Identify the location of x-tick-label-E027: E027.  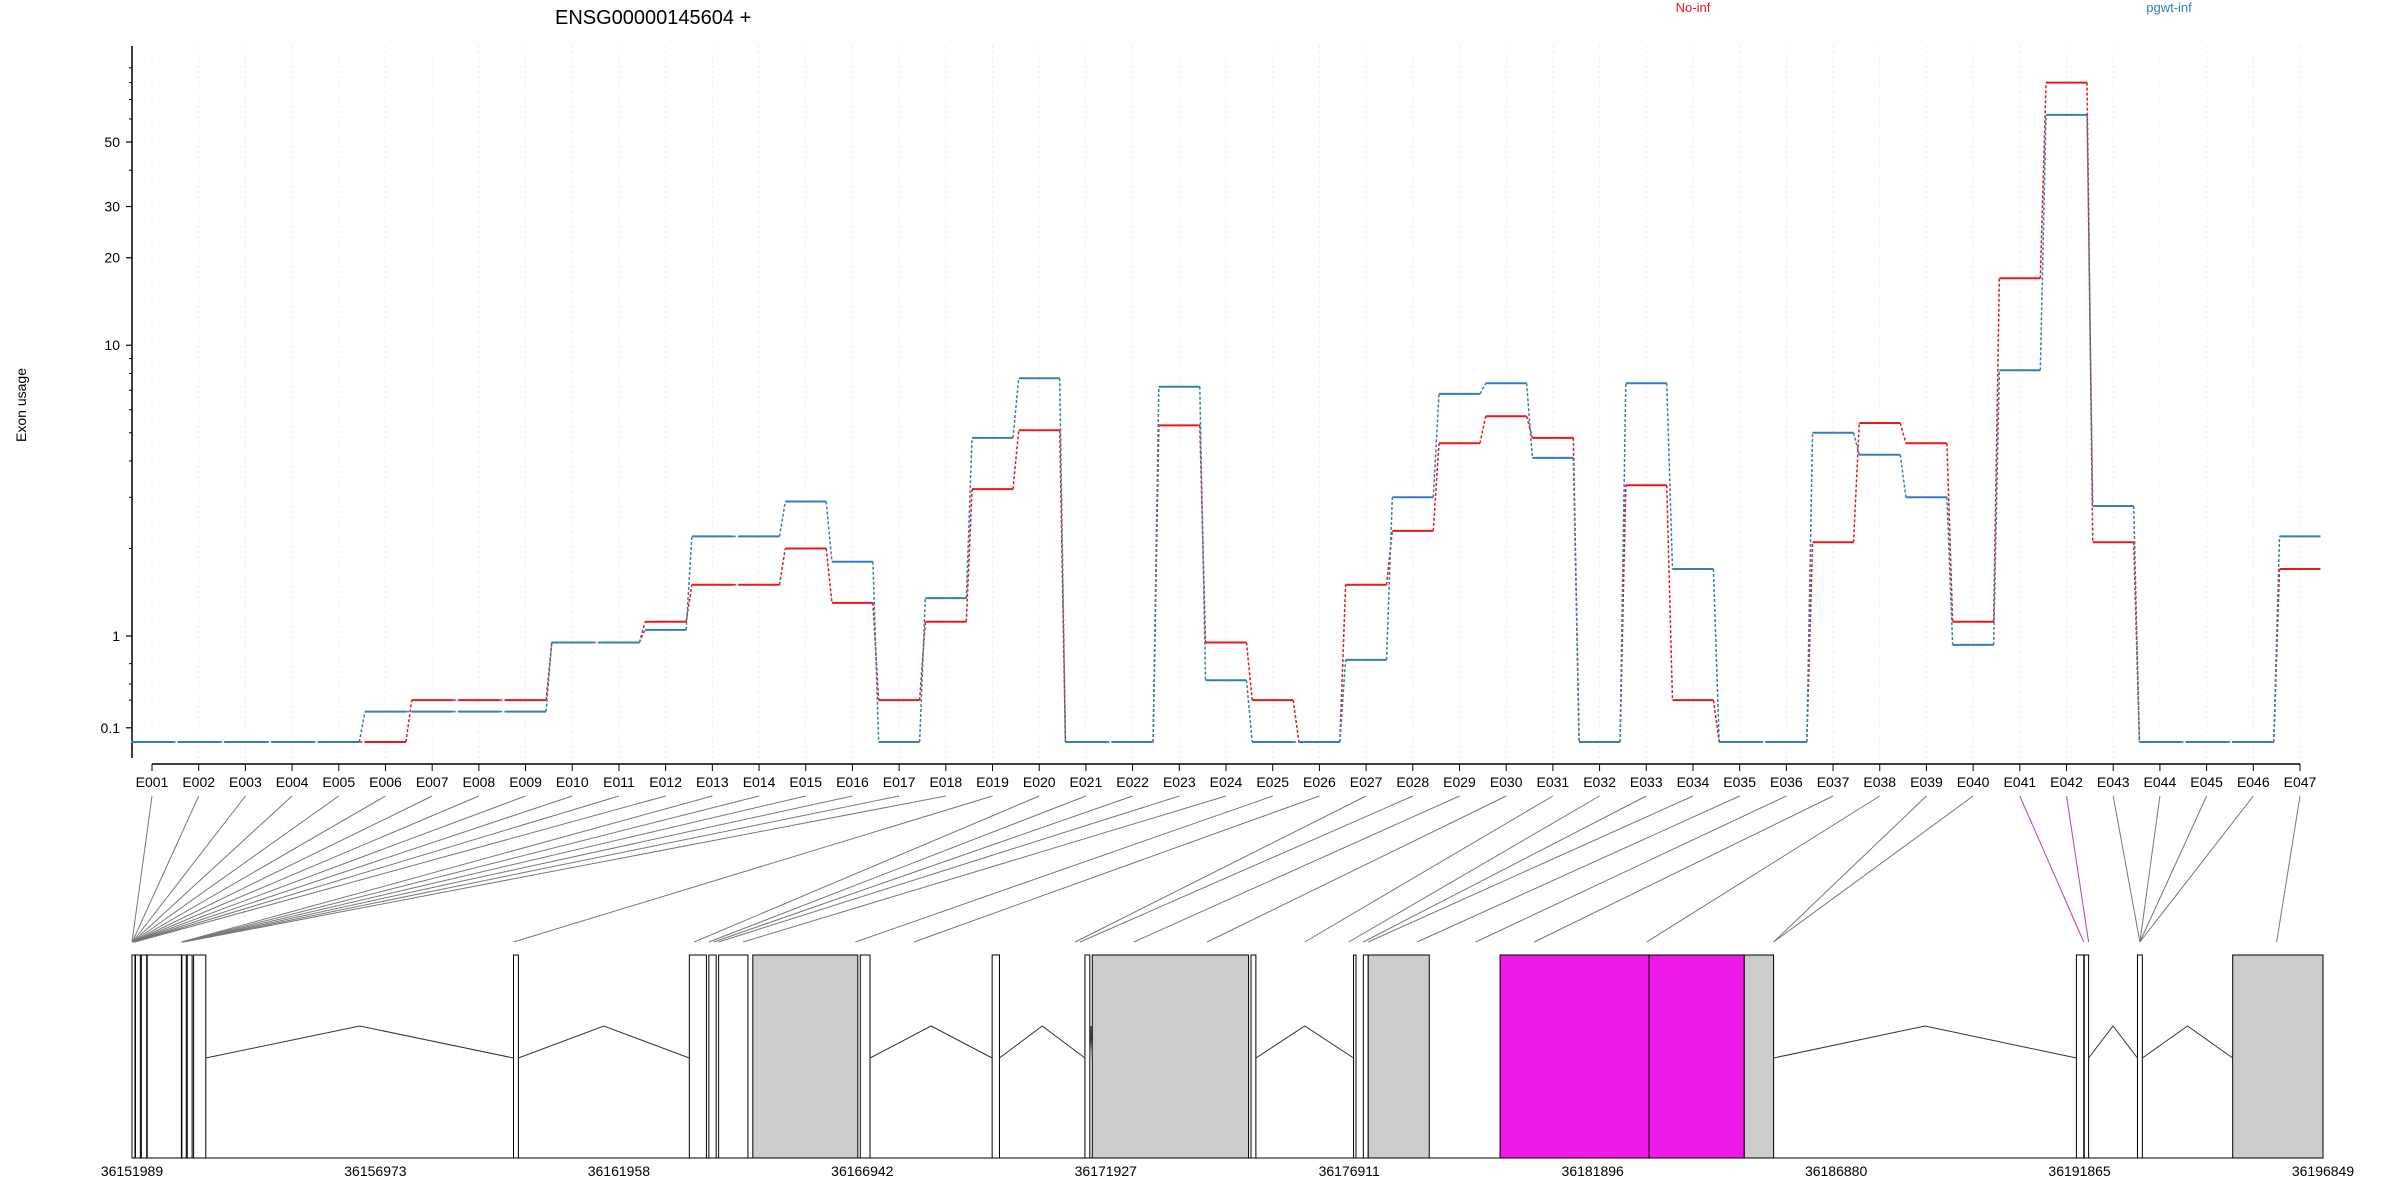
(1366, 782).